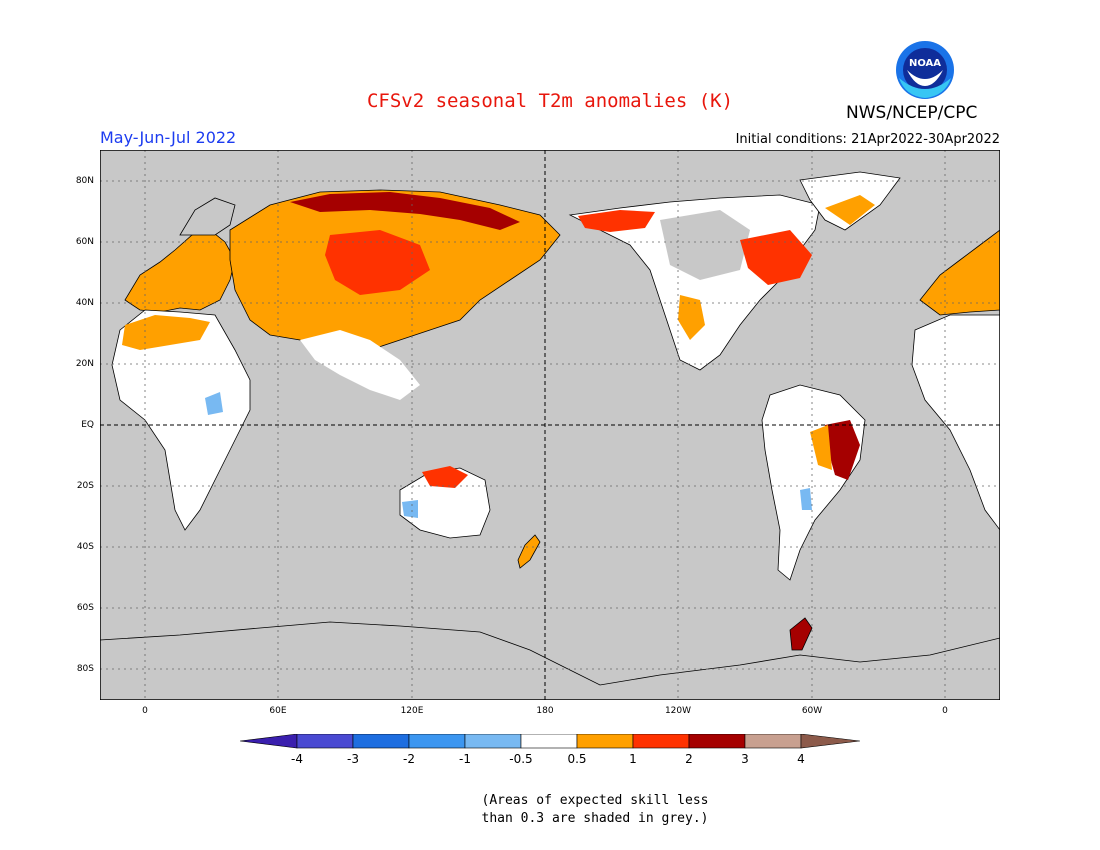  I want to click on logo-text: NOAA, so click(925, 63).